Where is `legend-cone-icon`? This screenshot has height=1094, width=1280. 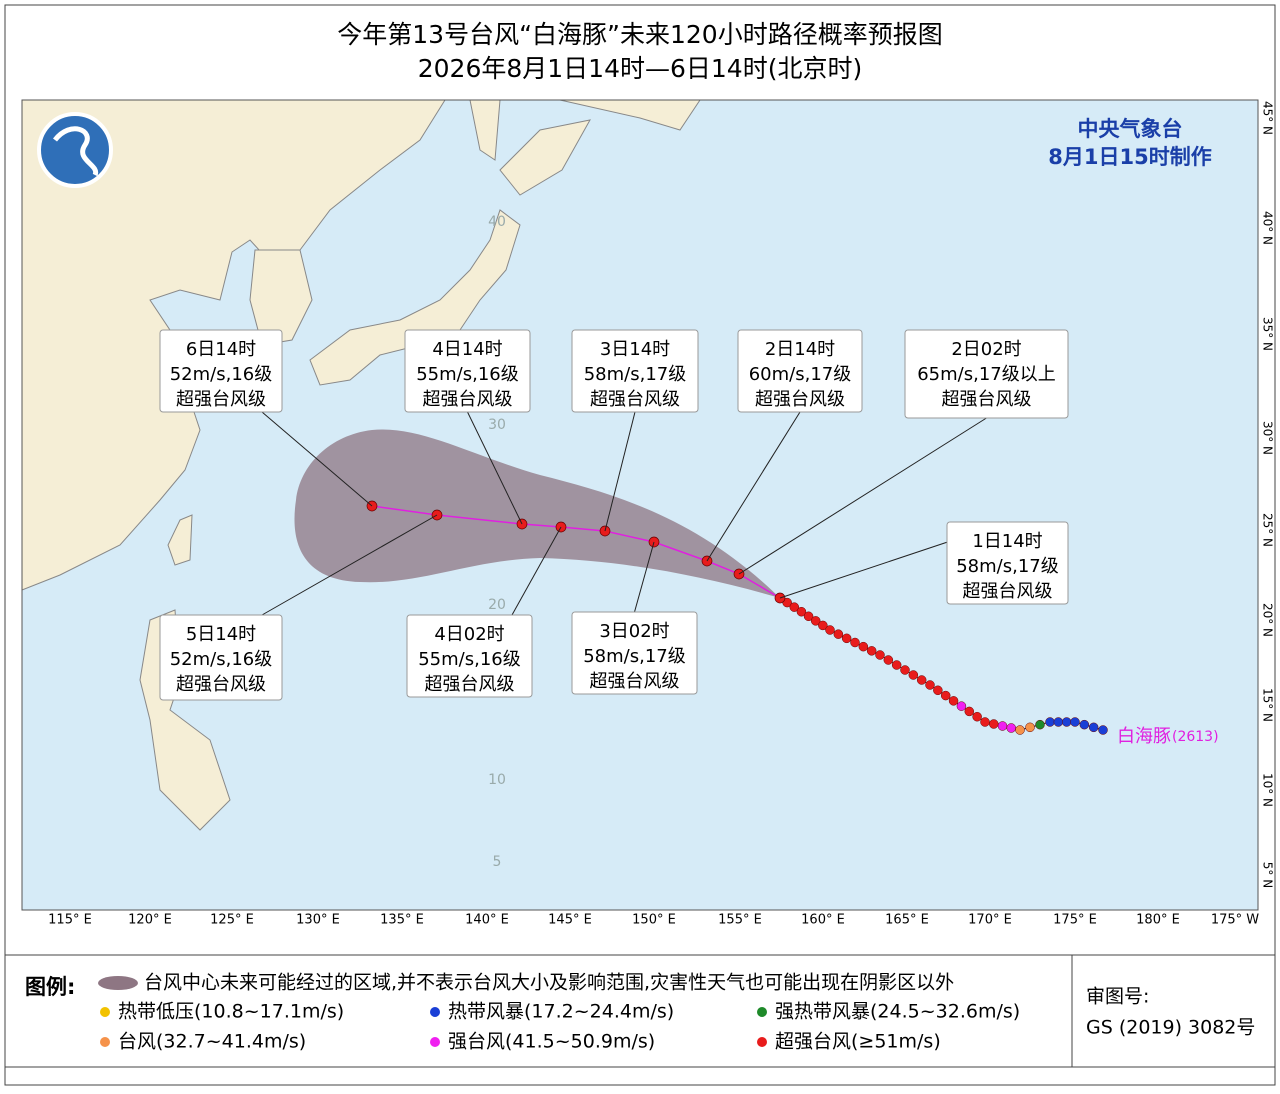
legend-cone-icon is located at coordinates (118, 983).